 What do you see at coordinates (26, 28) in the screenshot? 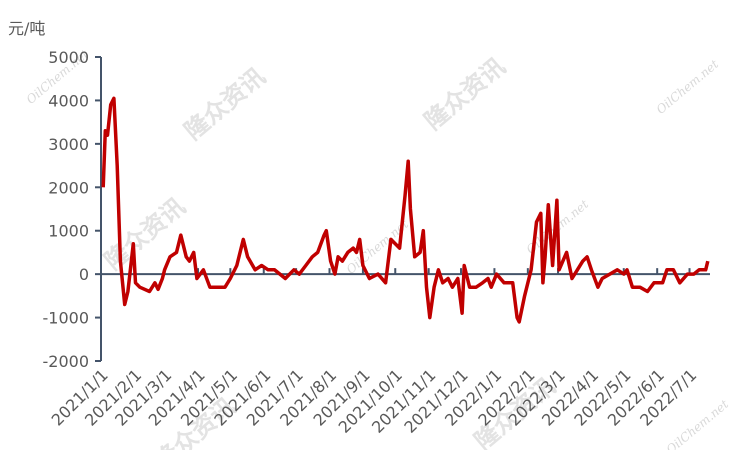
I see `y-axis-label: 元/吨` at bounding box center [26, 28].